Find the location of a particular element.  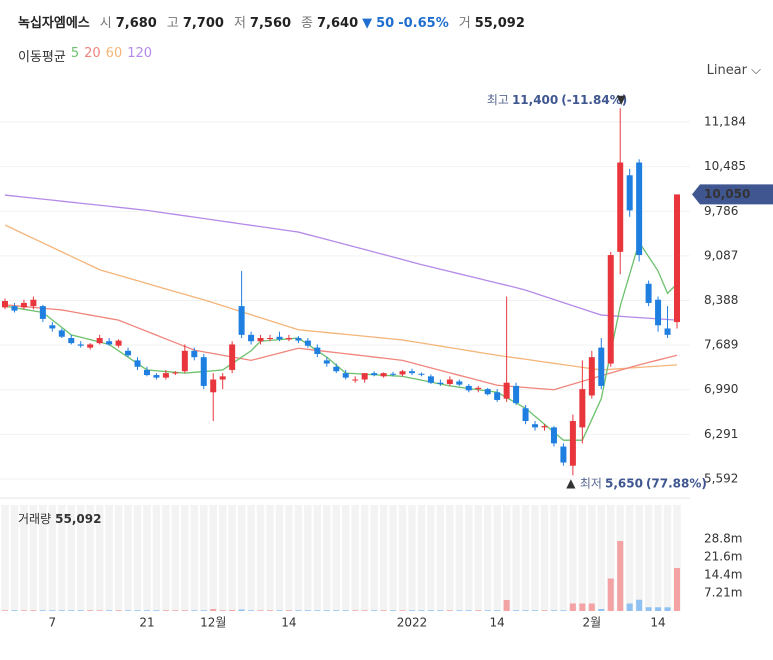

y-tick-label: 10,485 is located at coordinates (725, 166).